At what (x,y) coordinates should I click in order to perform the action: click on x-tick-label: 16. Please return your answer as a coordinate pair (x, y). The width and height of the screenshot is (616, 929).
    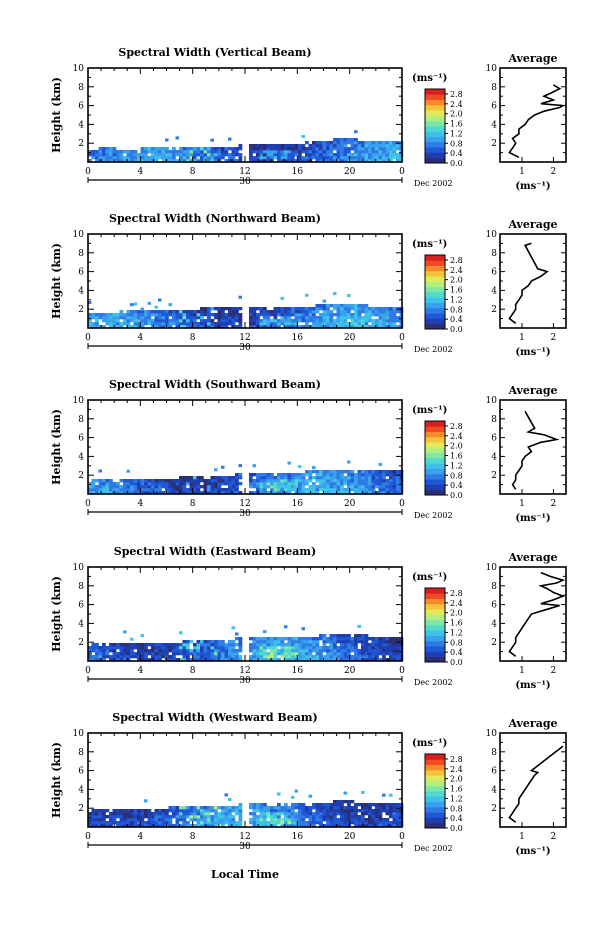
    Looking at the image, I should click on (298, 338).